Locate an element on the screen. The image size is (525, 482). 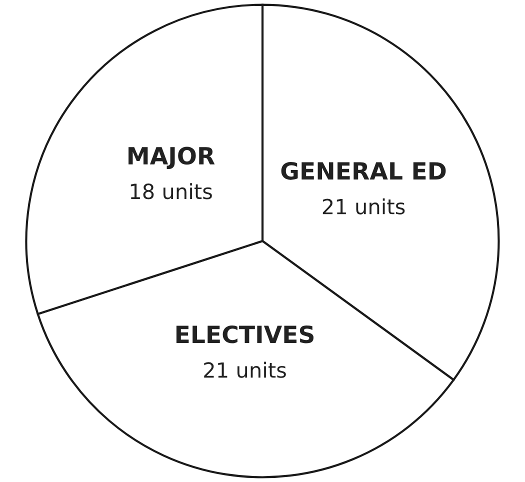
slice-label: GENERAL ED is located at coordinates (363, 171).